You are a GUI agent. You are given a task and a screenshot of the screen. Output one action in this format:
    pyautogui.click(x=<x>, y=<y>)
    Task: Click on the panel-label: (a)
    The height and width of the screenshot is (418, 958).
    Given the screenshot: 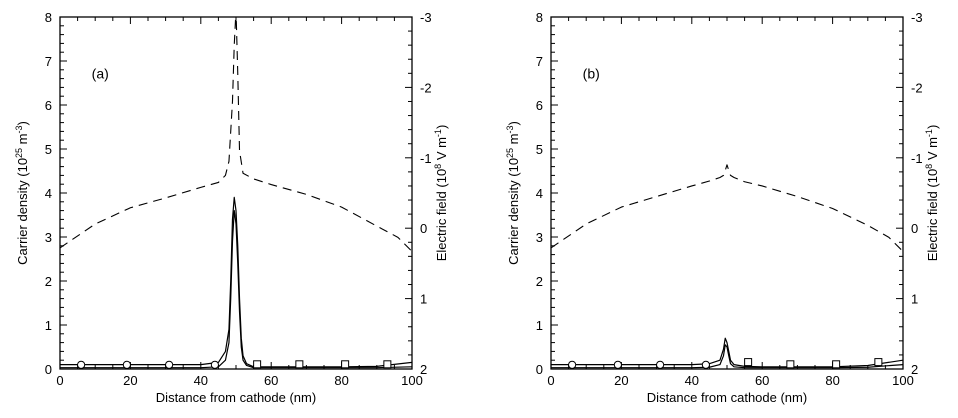 What is the action you would take?
    pyautogui.click(x=100, y=74)
    